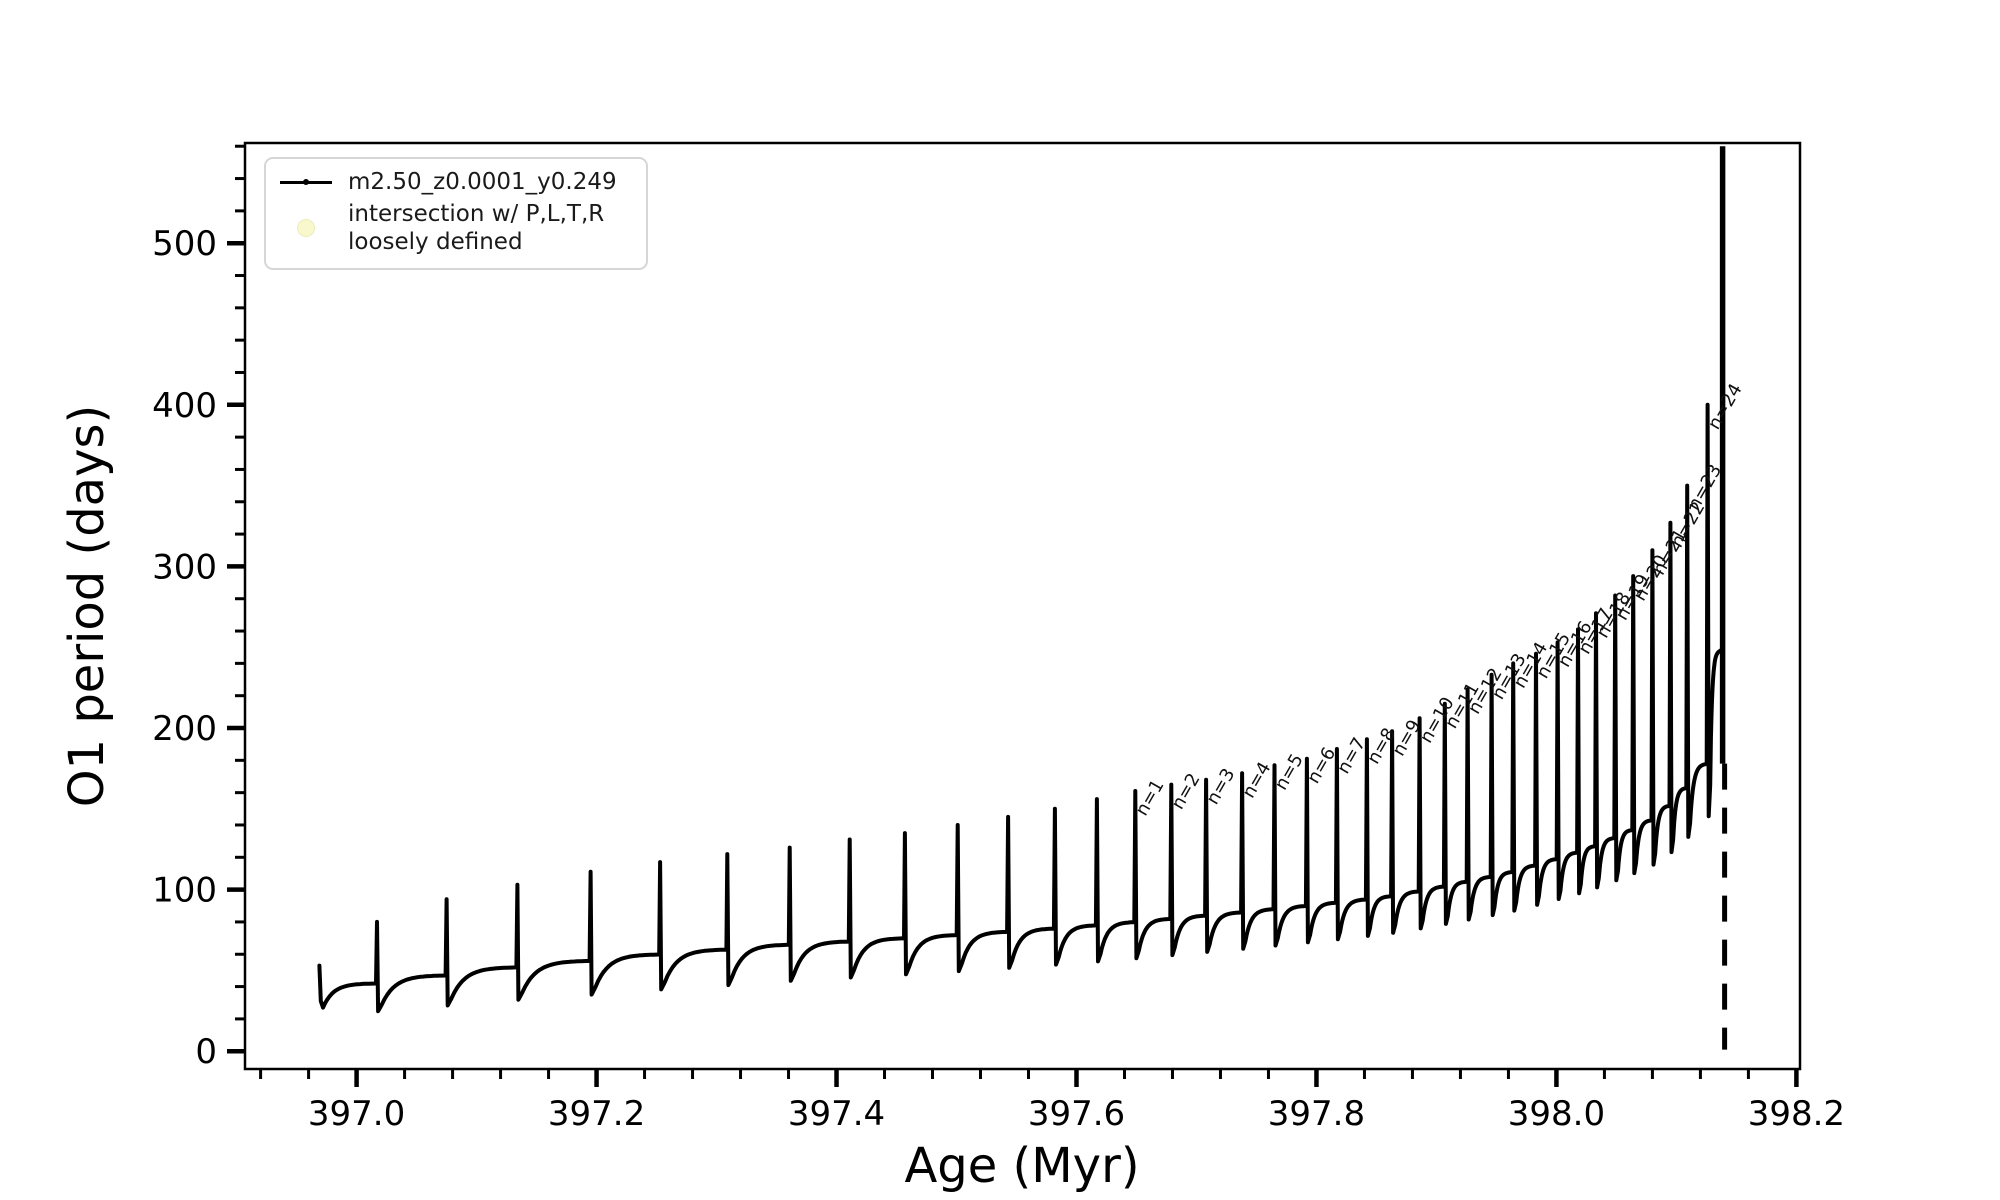 This screenshot has height=1200, width=2000. I want to click on x-tick-label: 397.6, so click(1076, 1114).